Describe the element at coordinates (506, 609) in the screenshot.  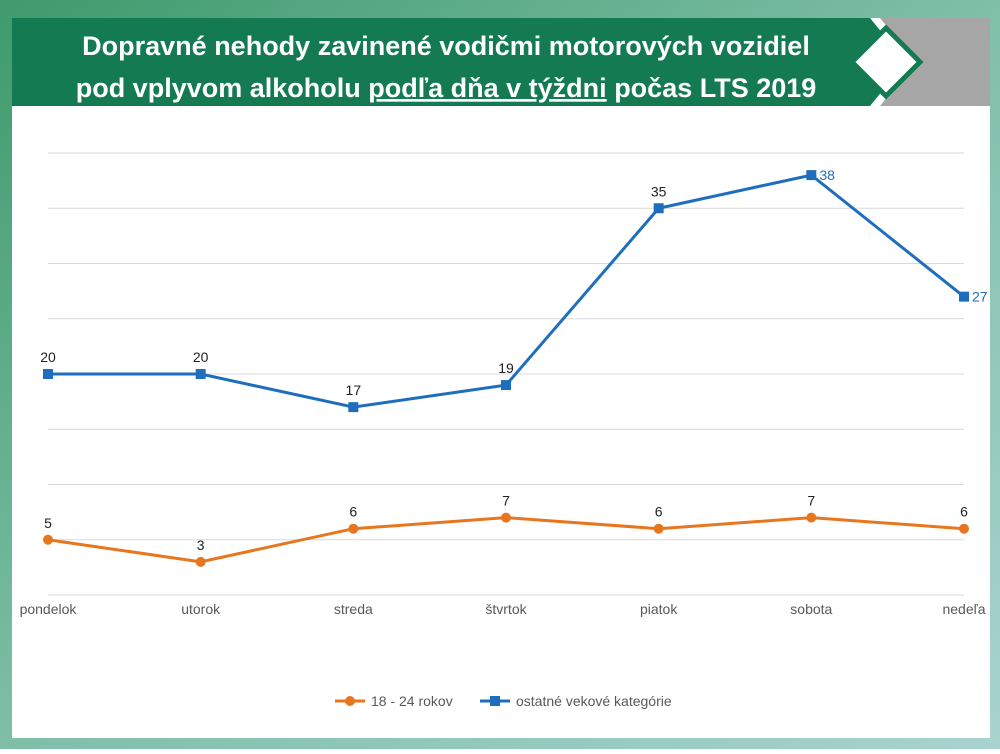
I see `x-tick-label: štvrtok` at that location.